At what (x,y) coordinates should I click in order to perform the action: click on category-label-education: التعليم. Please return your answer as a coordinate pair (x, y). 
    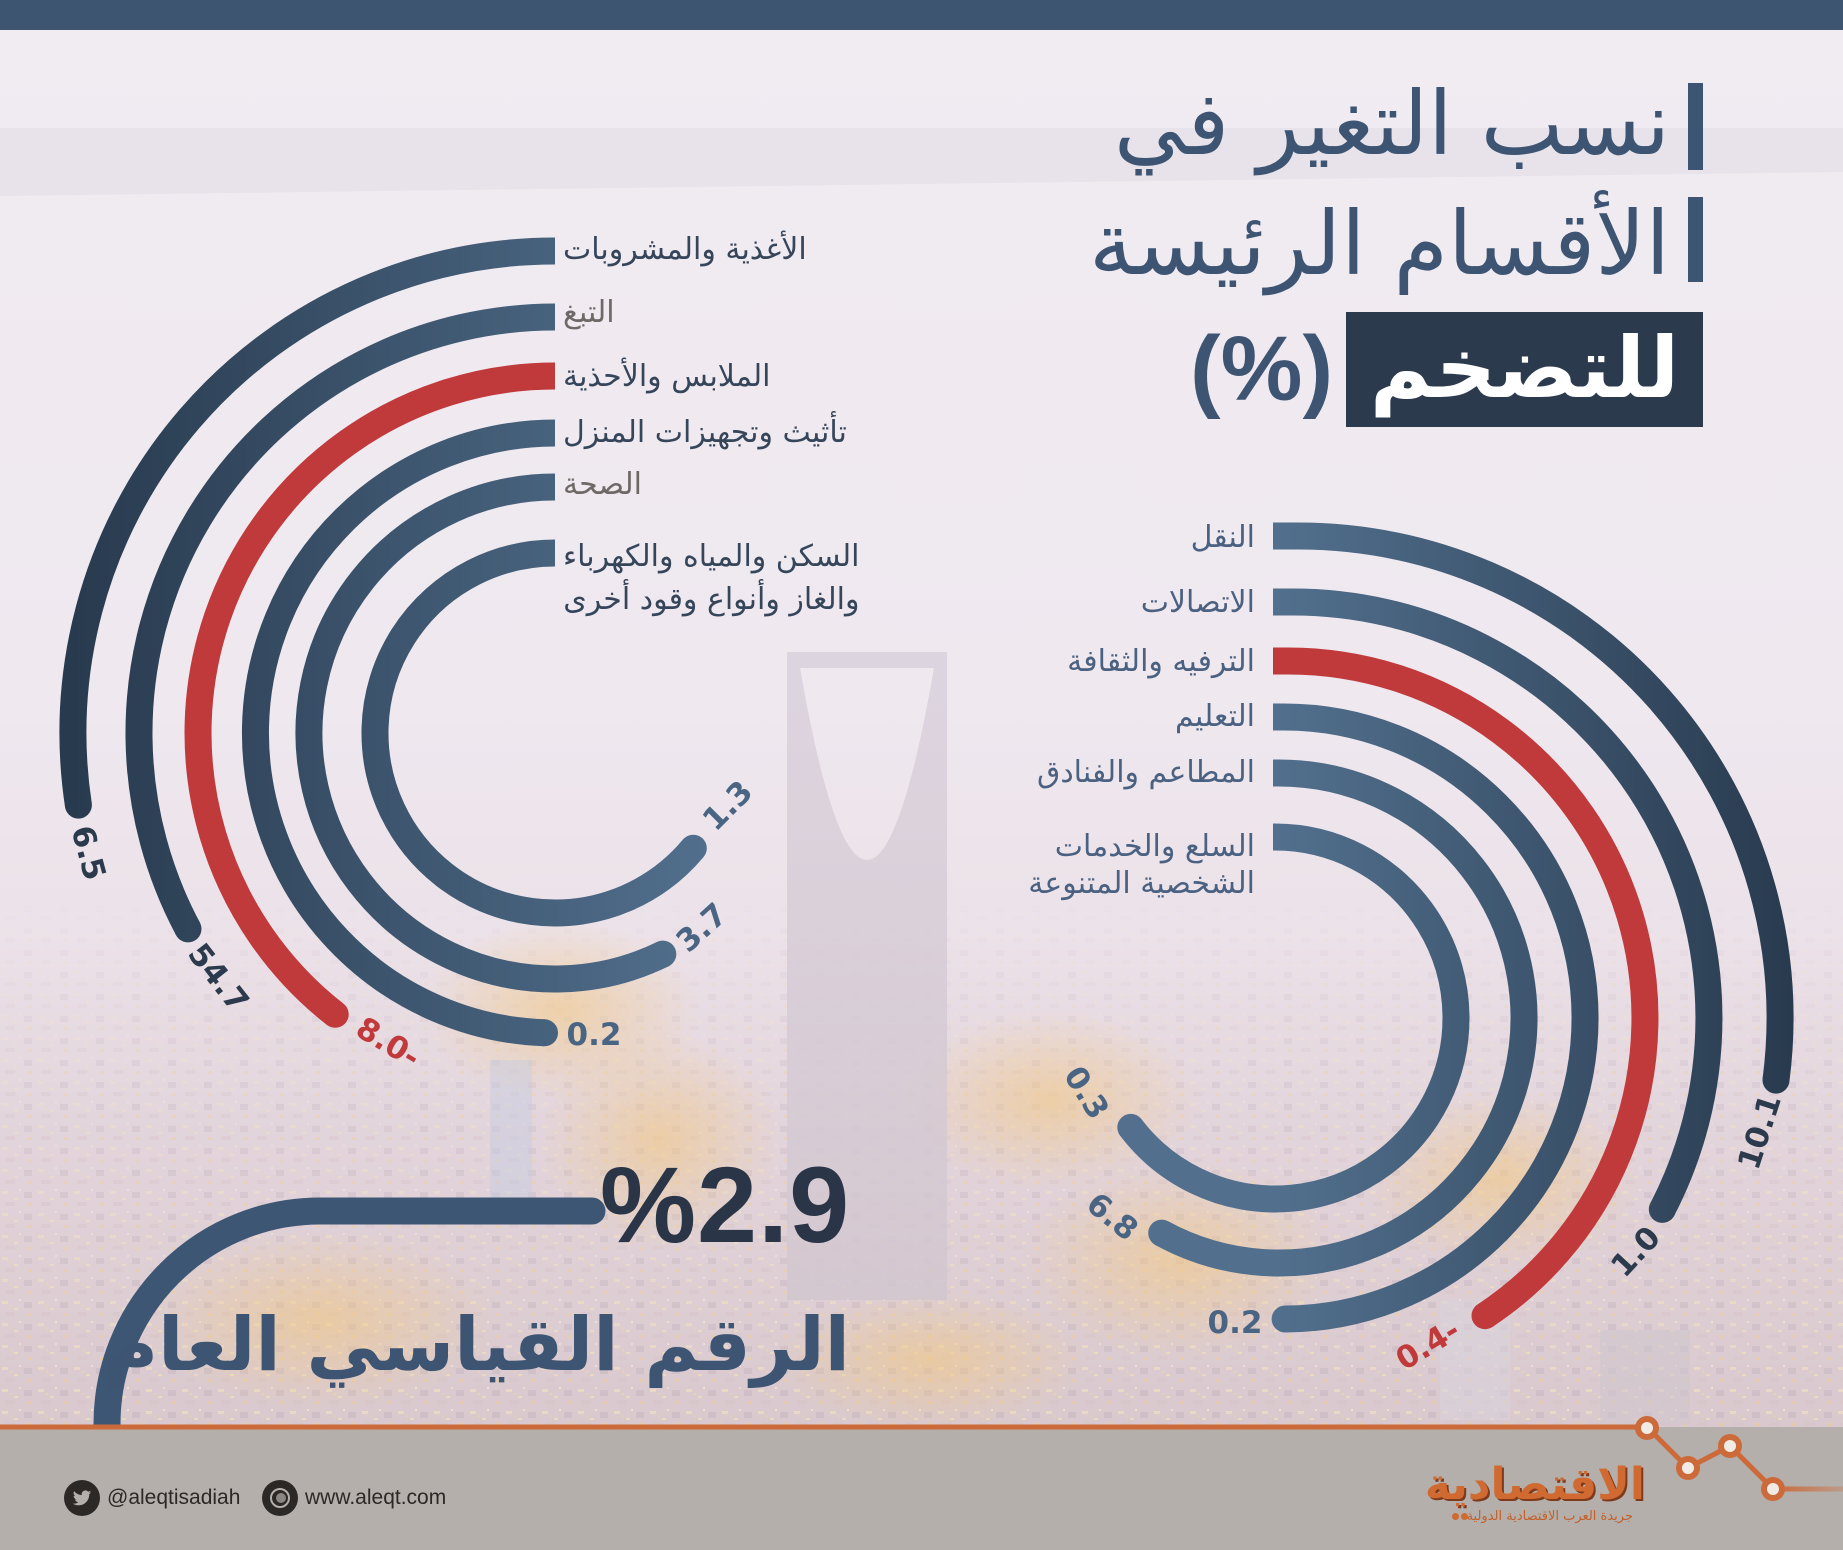
    Looking at the image, I should click on (1215, 716).